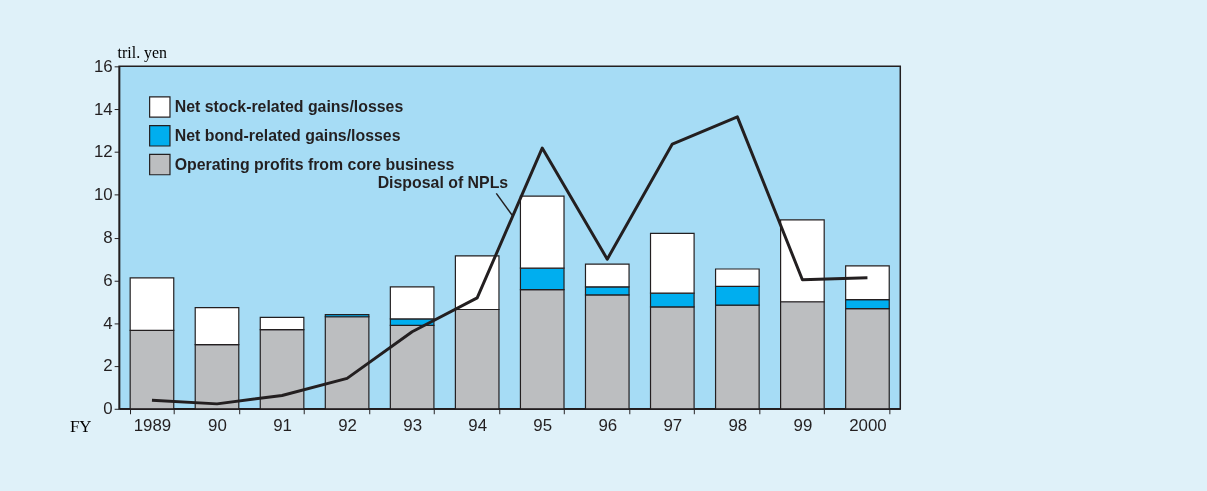 The height and width of the screenshot is (491, 1207). I want to click on x-tick-label: 99, so click(803, 426).